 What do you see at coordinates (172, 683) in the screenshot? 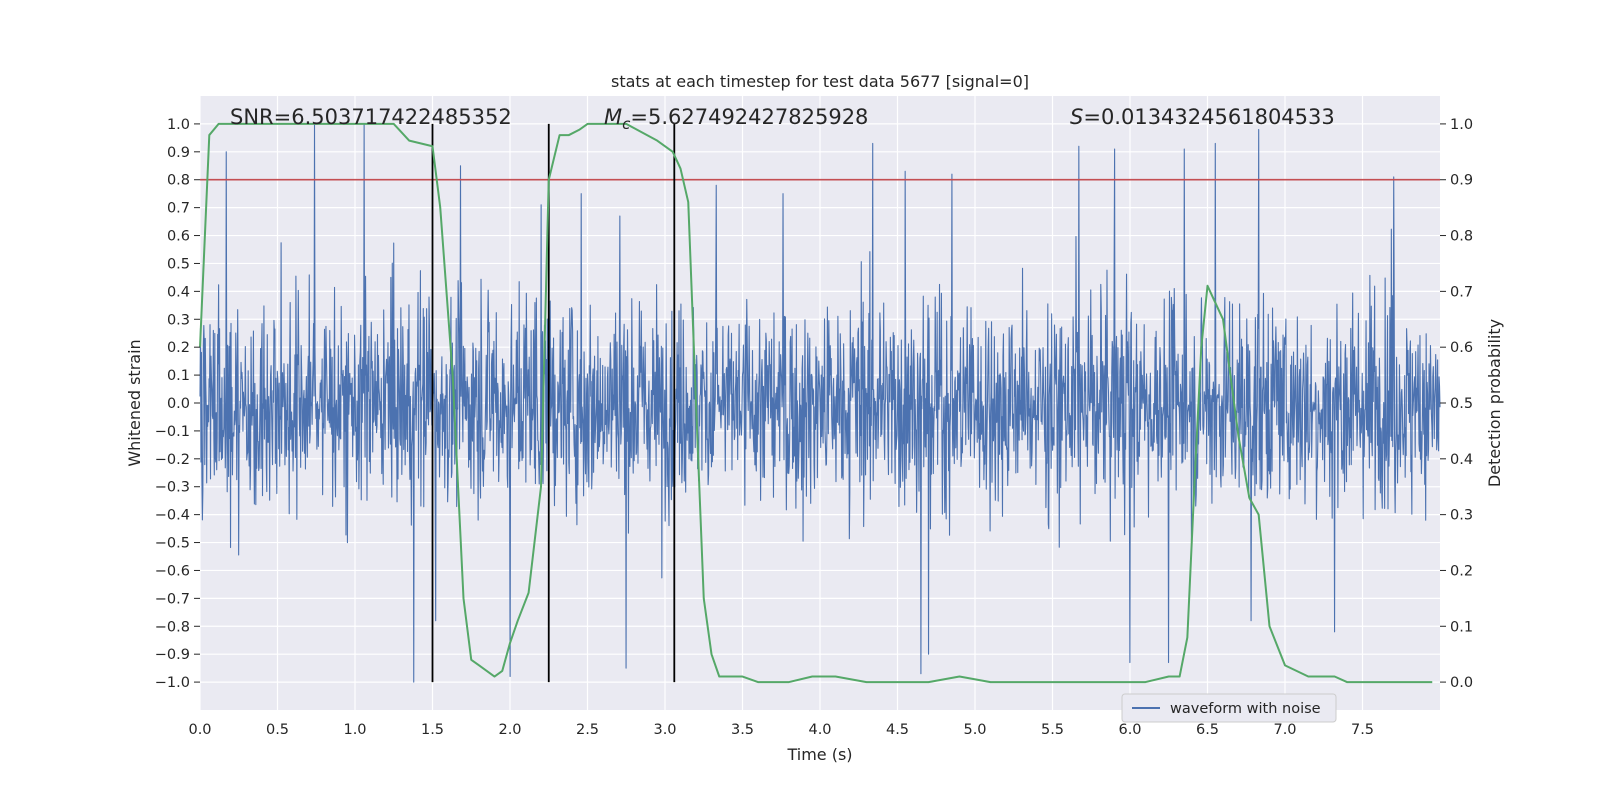
I see `y-tick-label-left: −1.0` at bounding box center [172, 683].